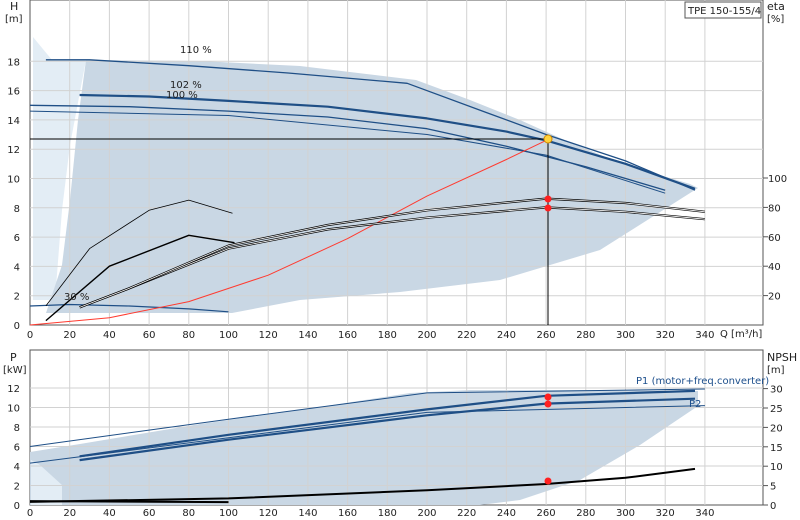 The image size is (800, 520). I want to click on bottom-left-tick-label: 12, so click(13, 389).